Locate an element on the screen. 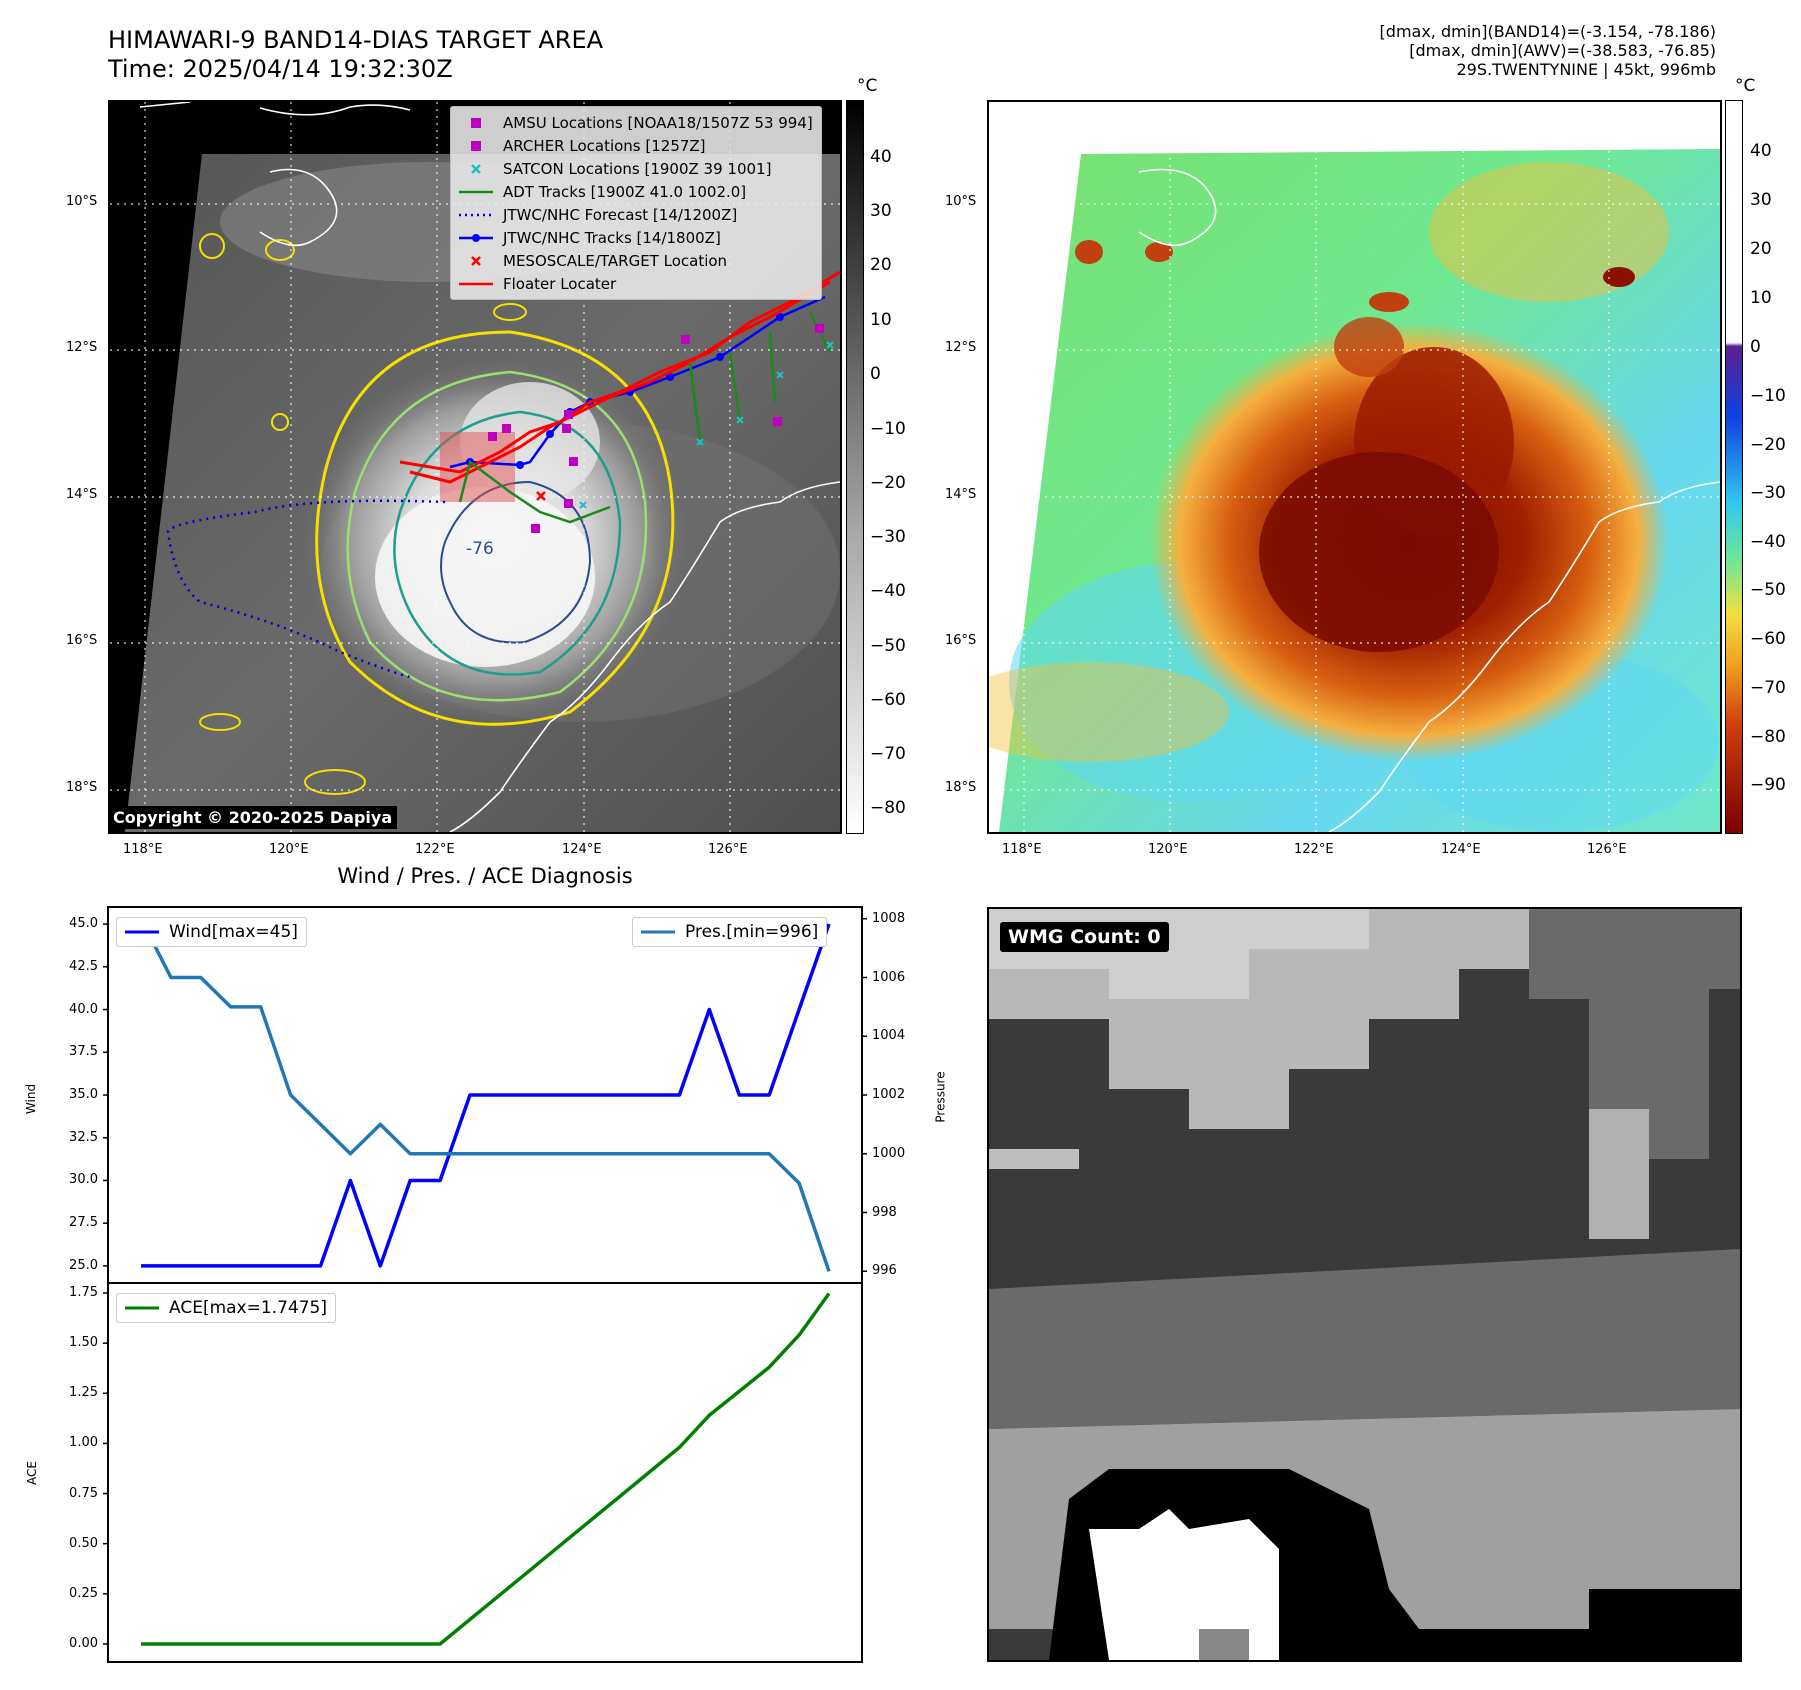 This screenshot has width=1801, height=1690. info-line-1: [dmax, dmin](BAND14)=(-3.154, -78.186) is located at coordinates (1547, 31).